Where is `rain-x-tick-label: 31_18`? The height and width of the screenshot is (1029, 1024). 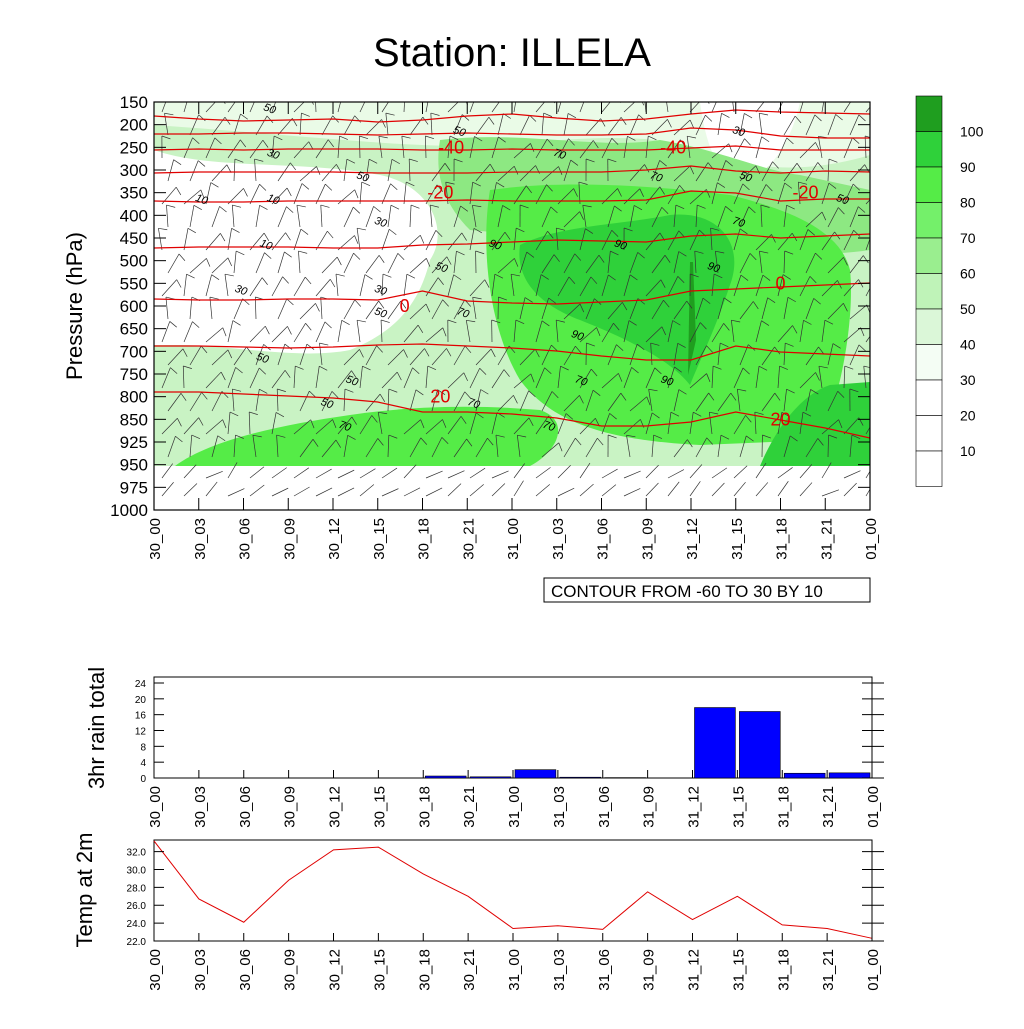 rain-x-tick-label: 31_18 is located at coordinates (783, 807).